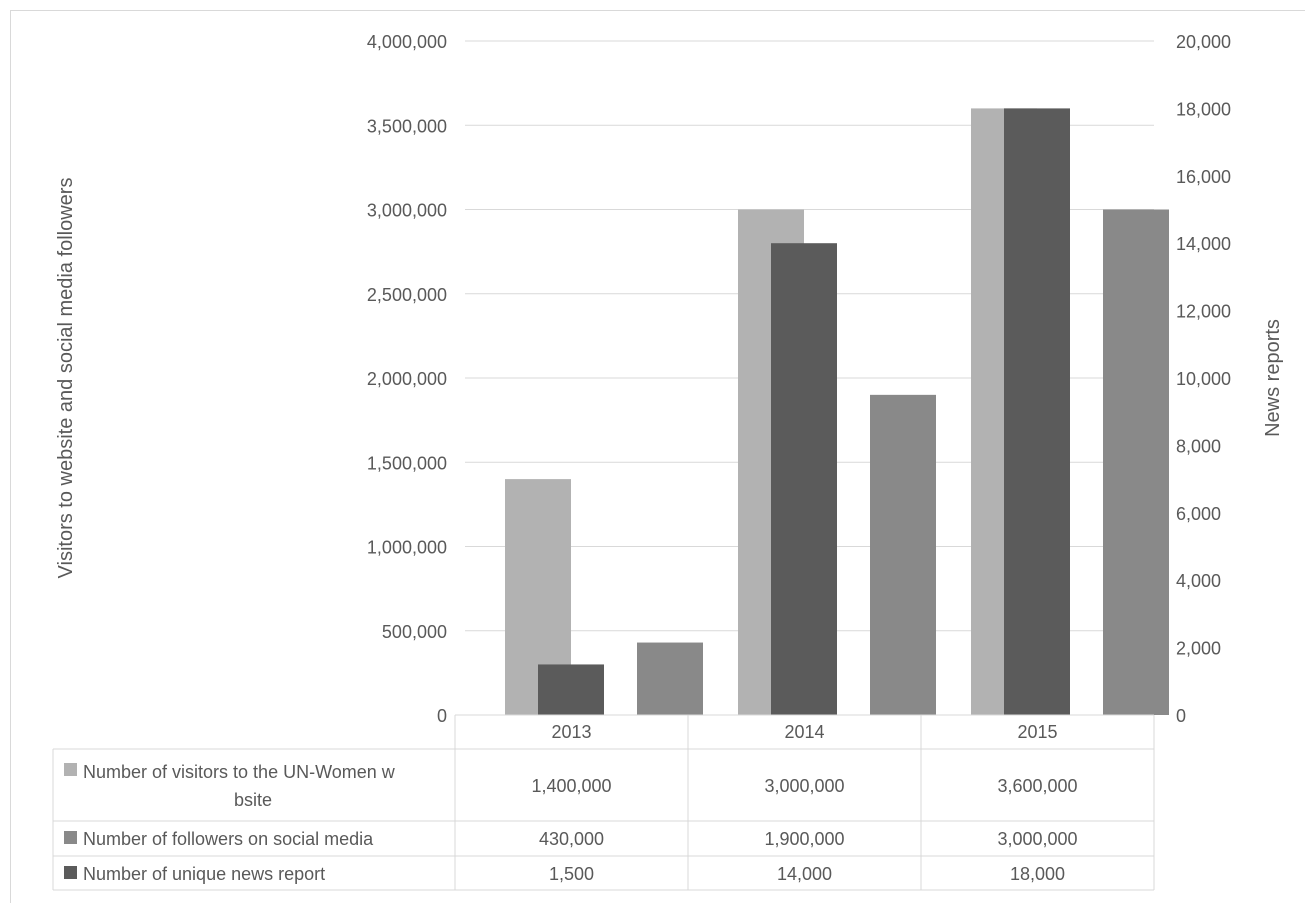 The width and height of the screenshot is (1305, 903). Describe the element at coordinates (1037, 732) in the screenshot. I see `table-header-year: 2015` at that location.